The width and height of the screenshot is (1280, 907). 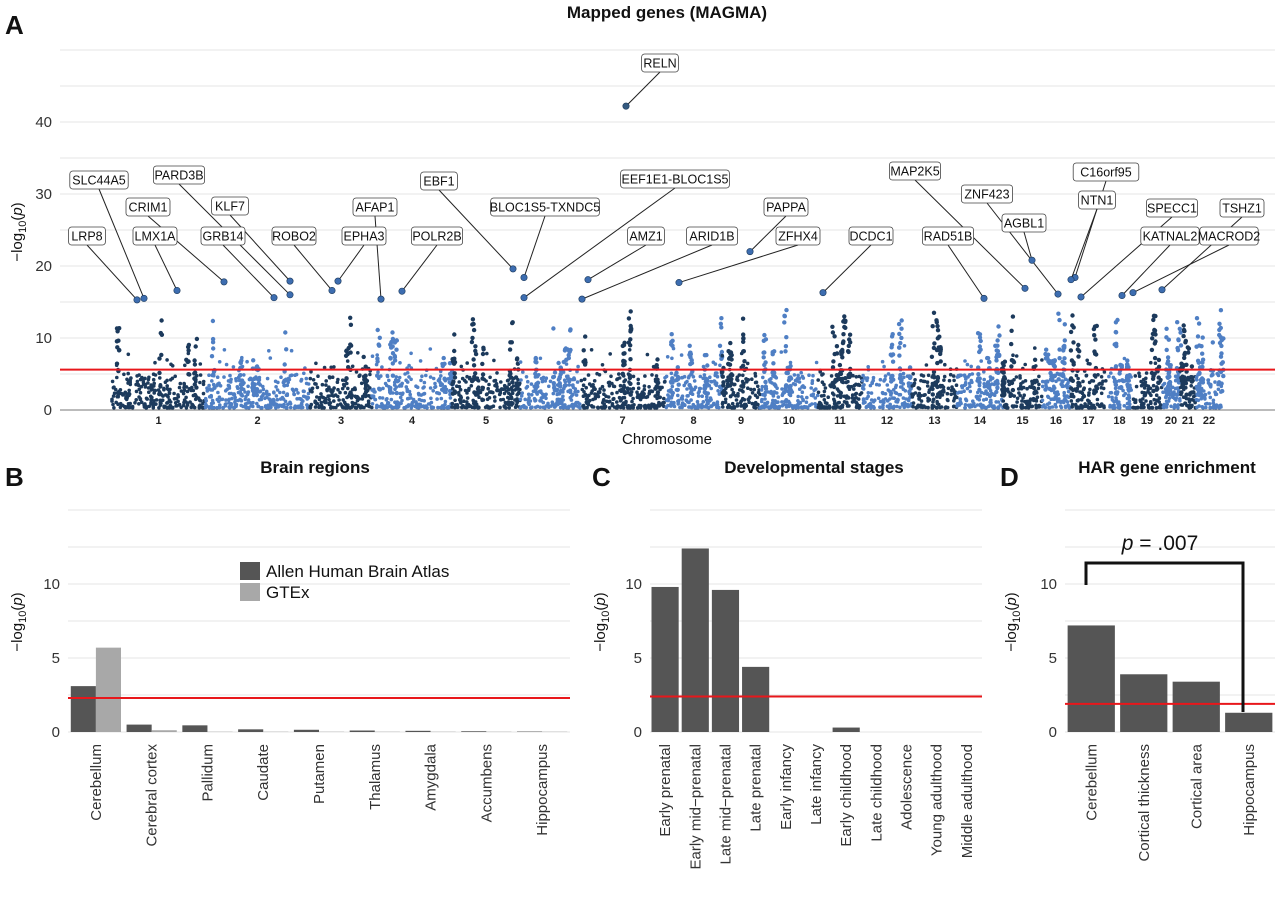 What do you see at coordinates (319, 774) in the screenshot?
I see `category-tick-label: Putamen` at bounding box center [319, 774].